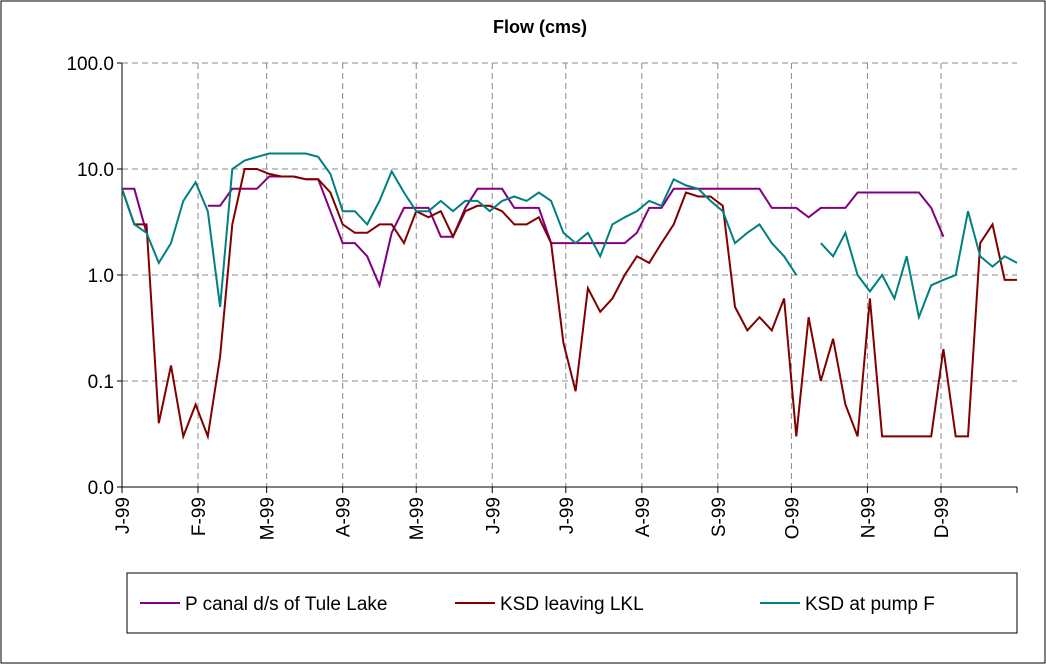  Describe the element at coordinates (95, 170) in the screenshot. I see `y-tick-label: 10.0` at that location.